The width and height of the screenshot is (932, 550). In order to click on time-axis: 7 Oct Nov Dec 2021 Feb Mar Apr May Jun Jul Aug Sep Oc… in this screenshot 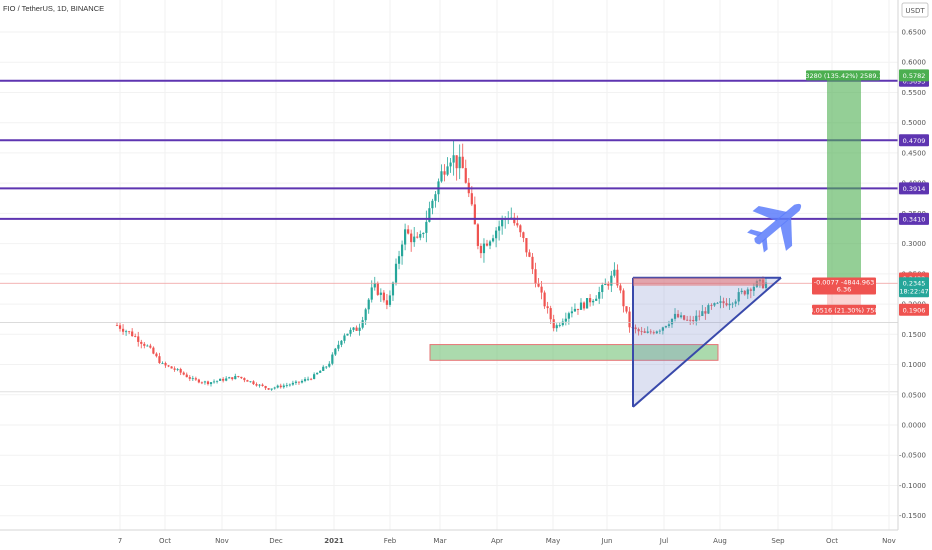, I will do `click(449, 537)`.